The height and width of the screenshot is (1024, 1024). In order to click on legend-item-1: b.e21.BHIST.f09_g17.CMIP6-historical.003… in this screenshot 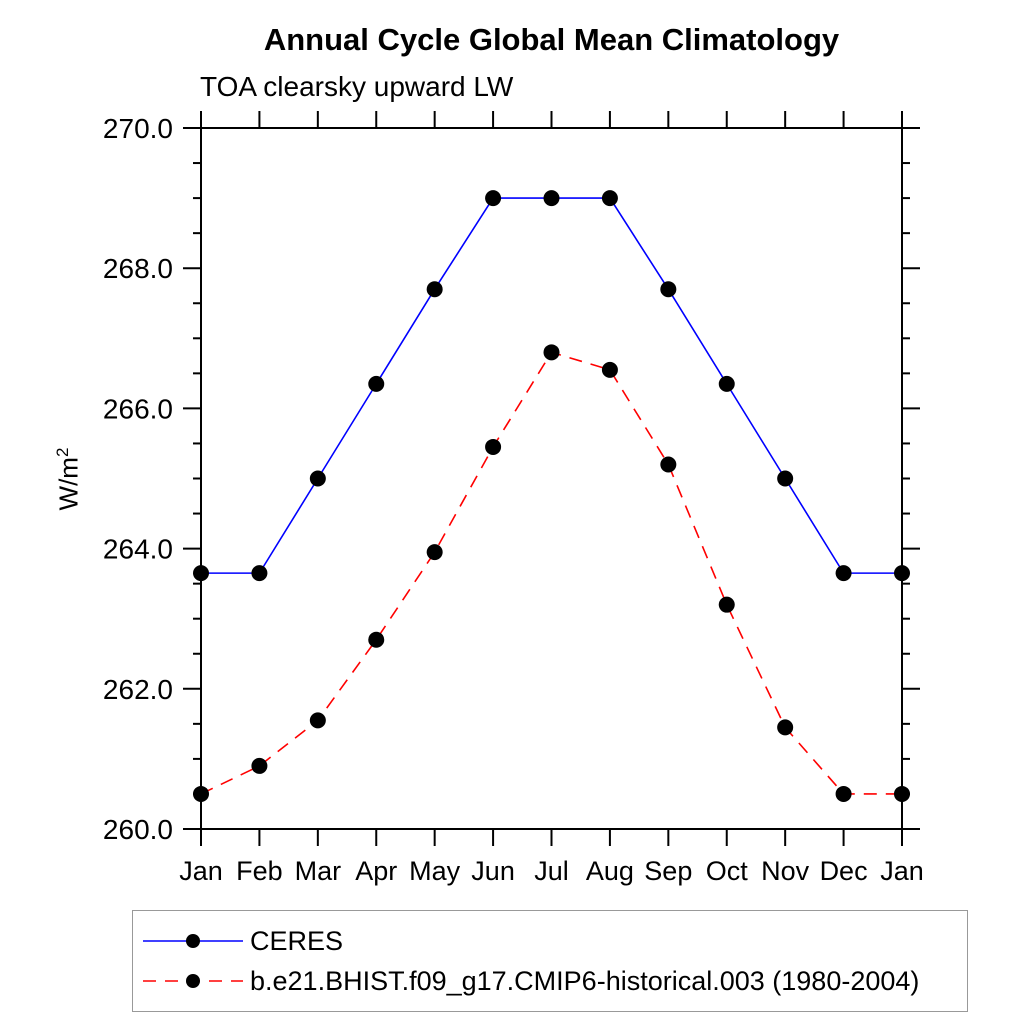, I will do `click(550, 981)`.